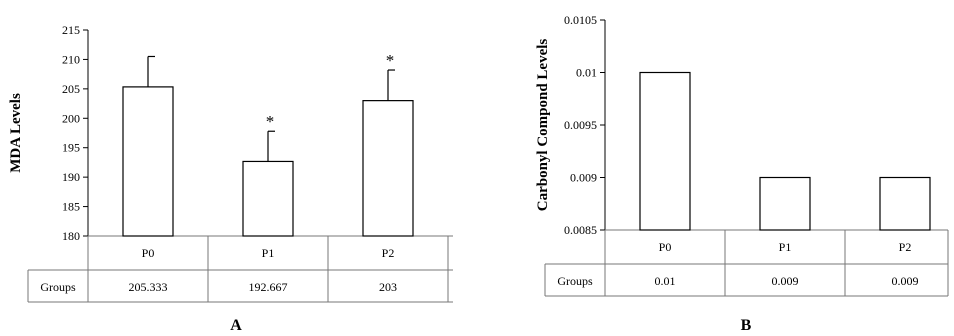 Image resolution: width=954 pixels, height=336 pixels. Describe the element at coordinates (71, 118) in the screenshot. I see `y-tick-label: 200` at that location.